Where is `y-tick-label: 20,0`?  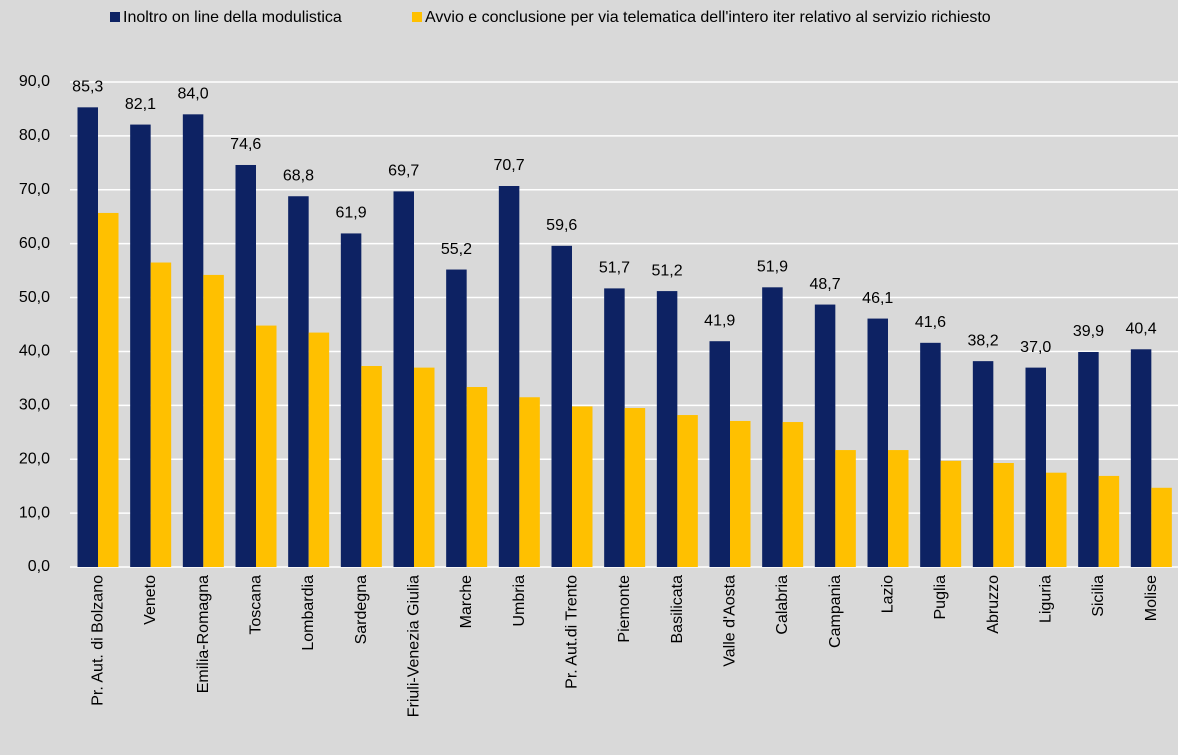
y-tick-label: 20,0 is located at coordinates (34, 458).